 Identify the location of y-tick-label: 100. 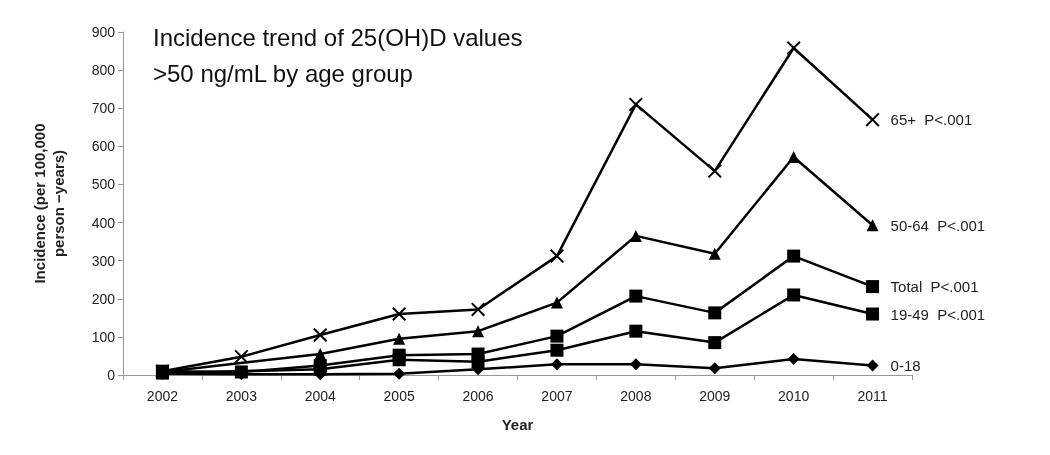
(103, 336).